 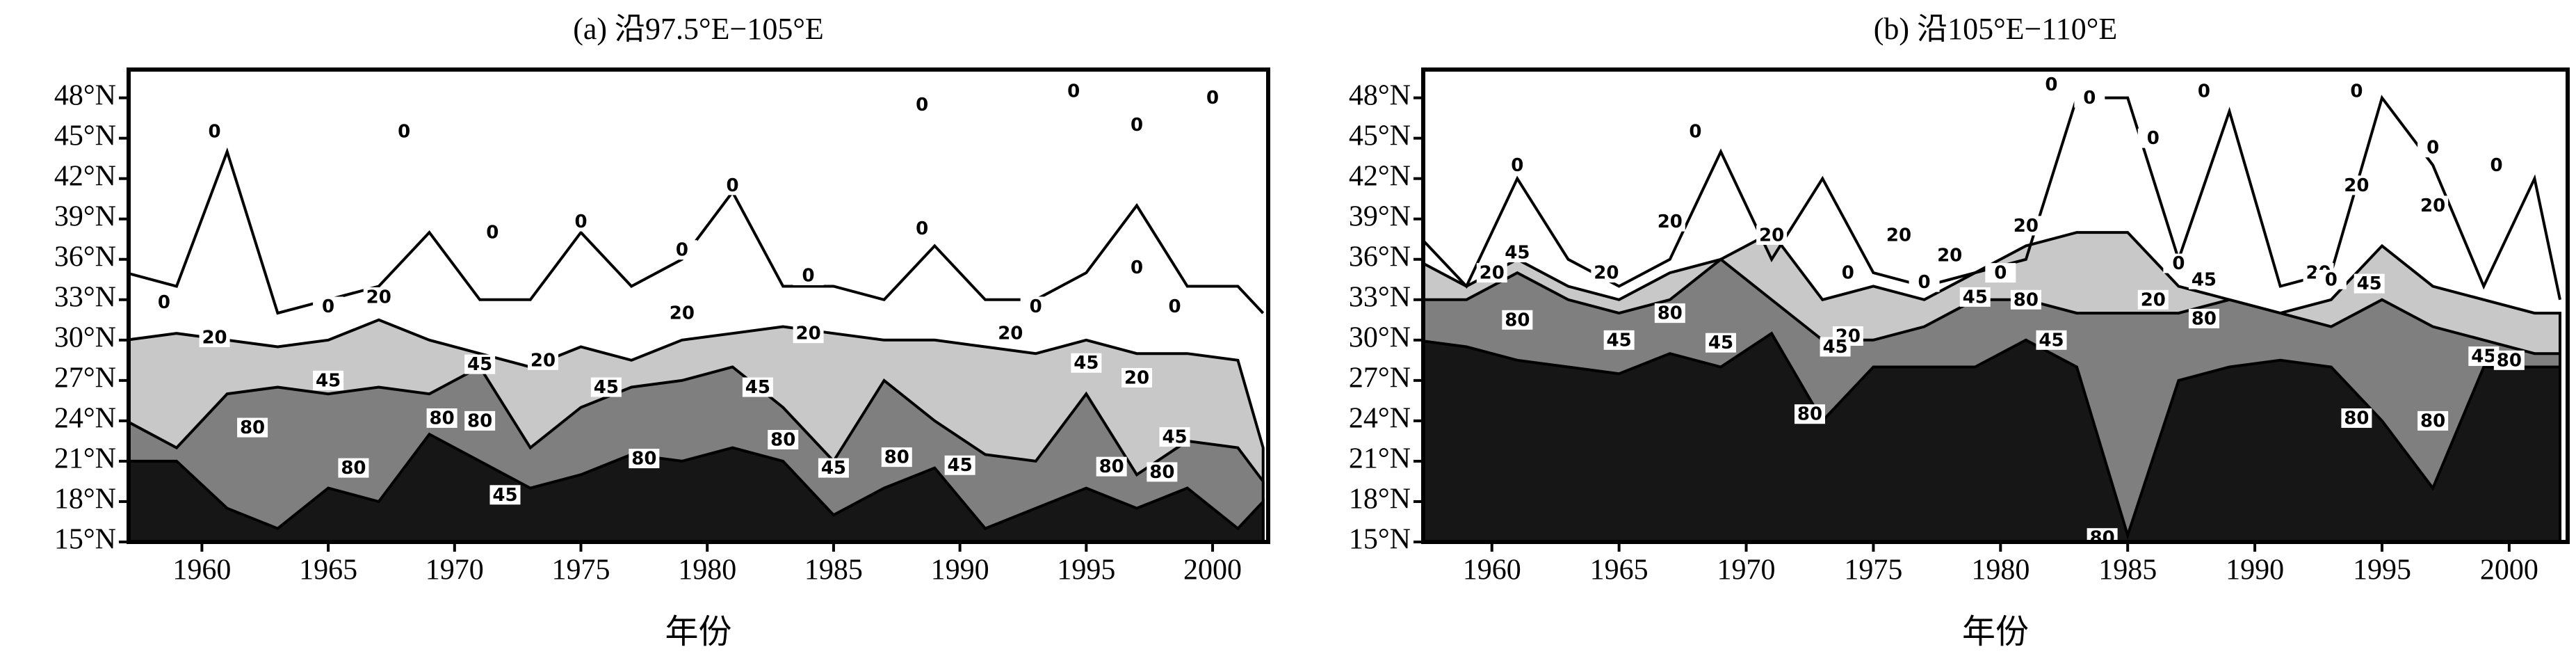 I want to click on x-tick-label: 1995, so click(x=1086, y=570).